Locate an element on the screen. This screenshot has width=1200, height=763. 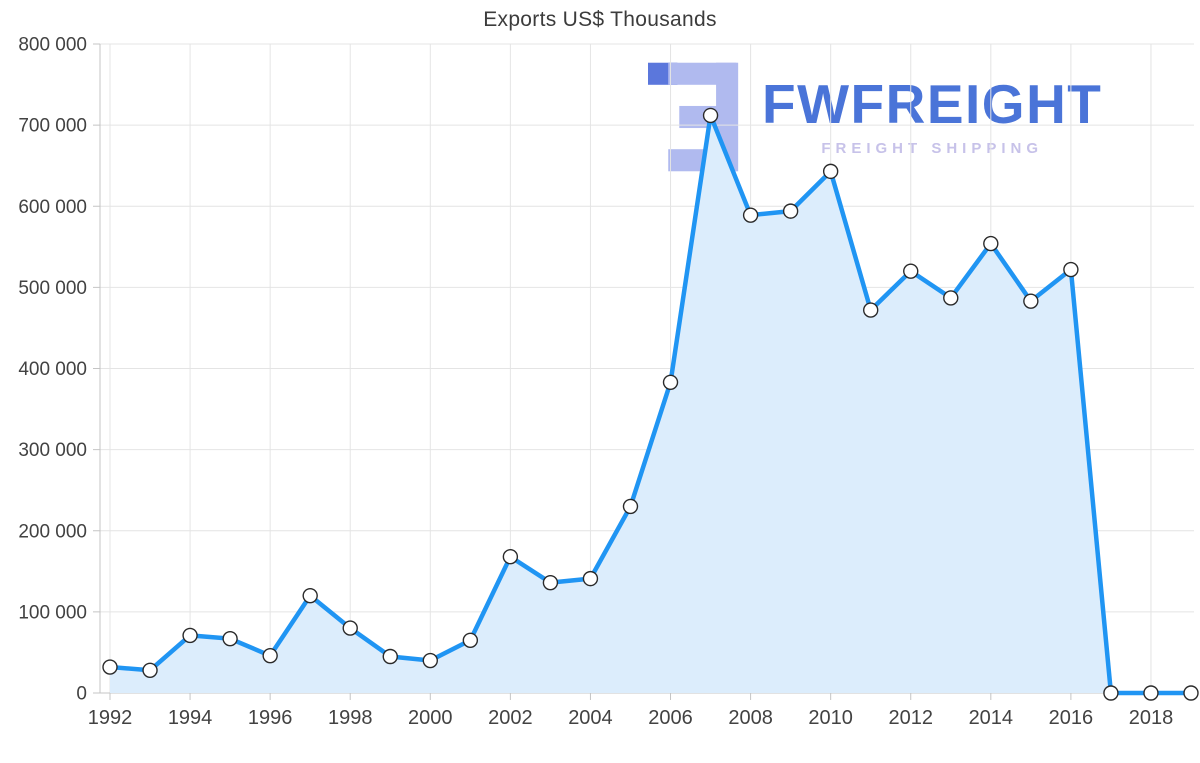
x-axis-label: 1992 is located at coordinates (110, 718).